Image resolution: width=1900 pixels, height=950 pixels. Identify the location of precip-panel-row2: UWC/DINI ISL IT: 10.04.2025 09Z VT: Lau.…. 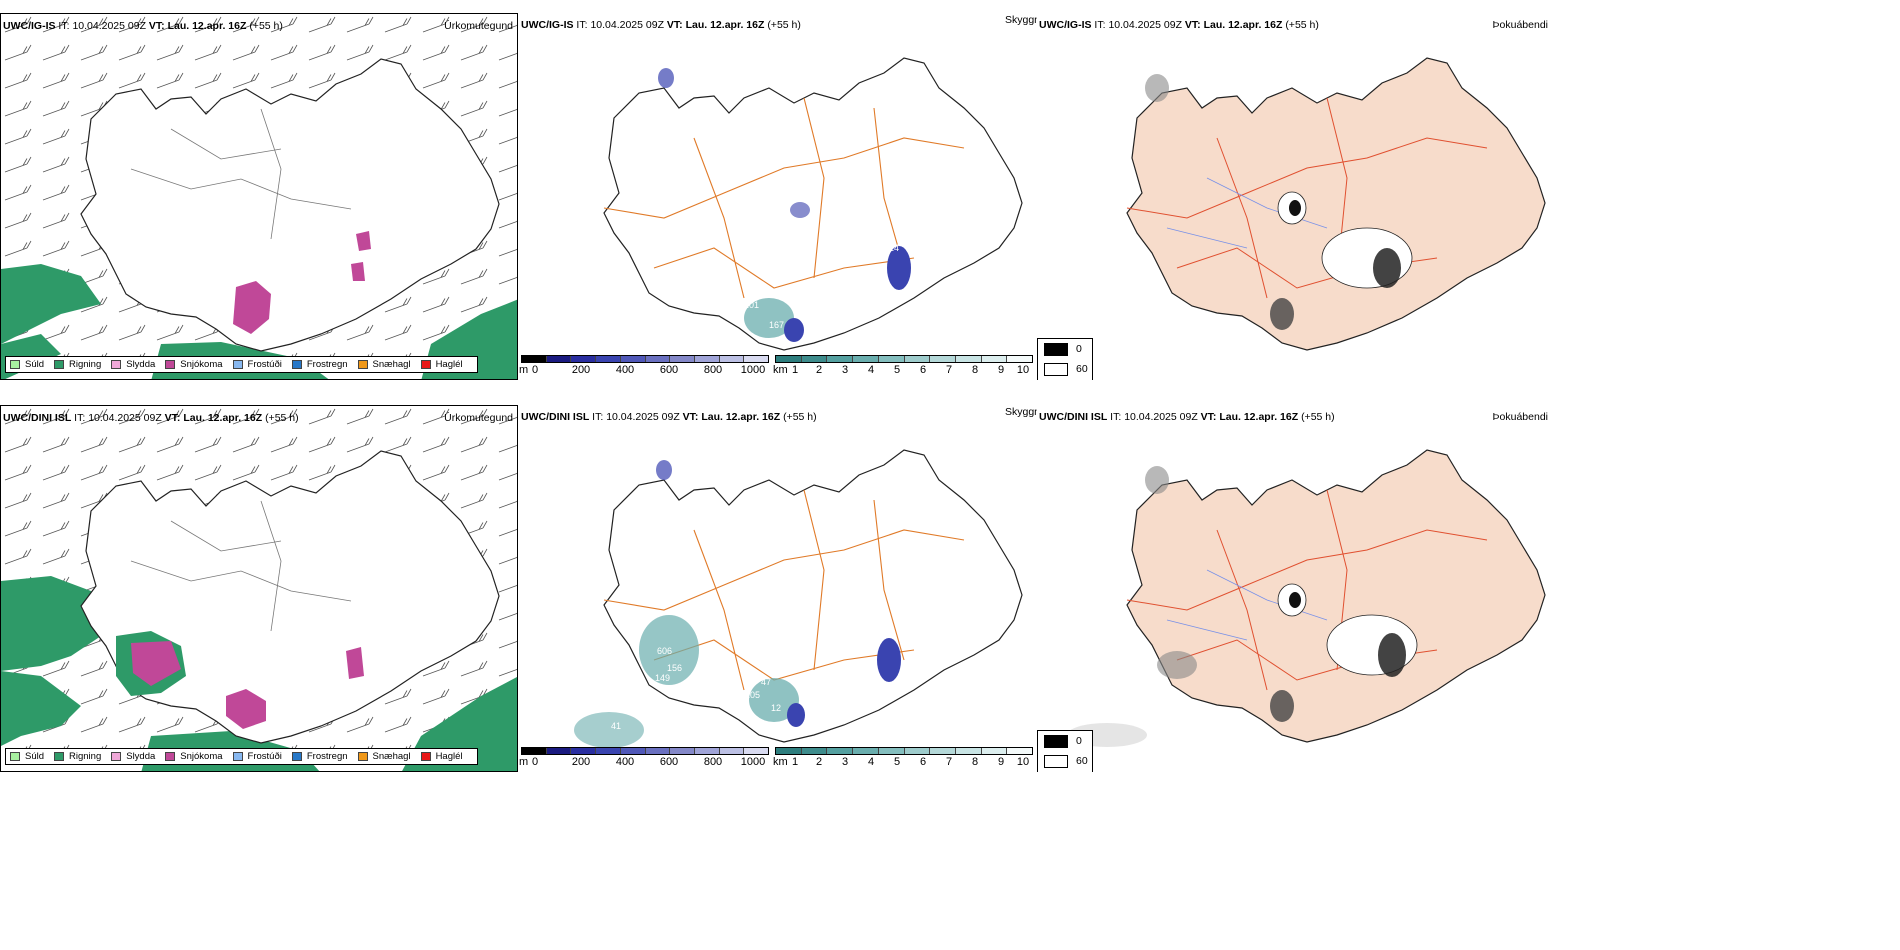
(259, 588).